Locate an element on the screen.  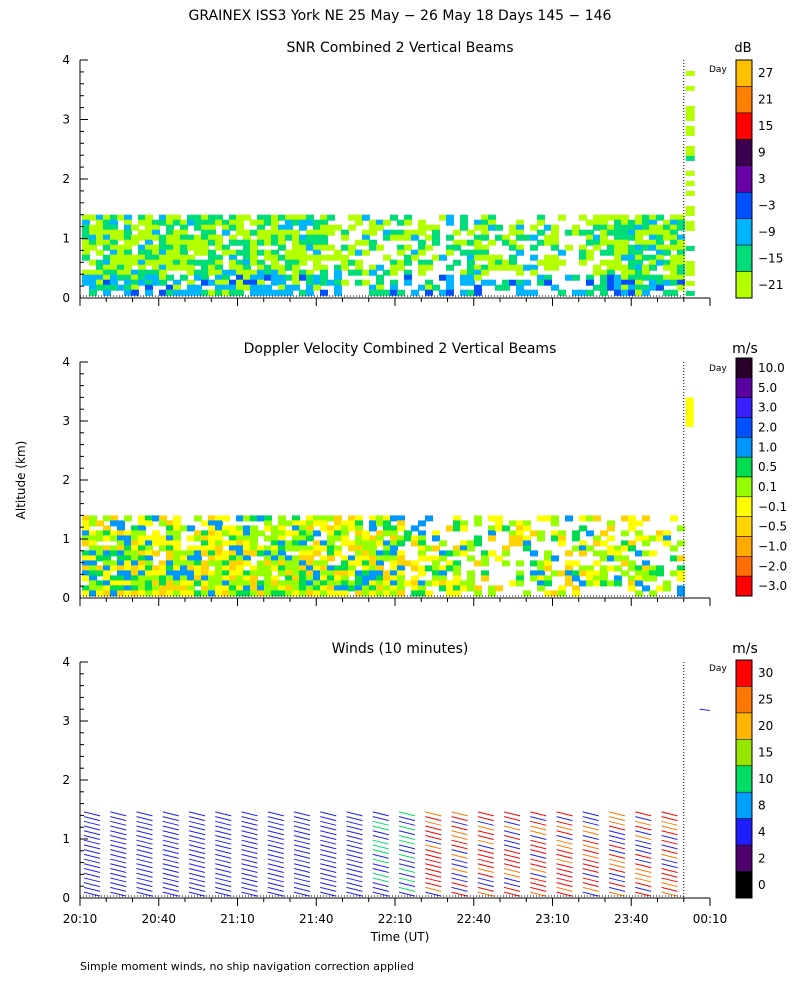
colorbar-label: 0 is located at coordinates (762, 885).